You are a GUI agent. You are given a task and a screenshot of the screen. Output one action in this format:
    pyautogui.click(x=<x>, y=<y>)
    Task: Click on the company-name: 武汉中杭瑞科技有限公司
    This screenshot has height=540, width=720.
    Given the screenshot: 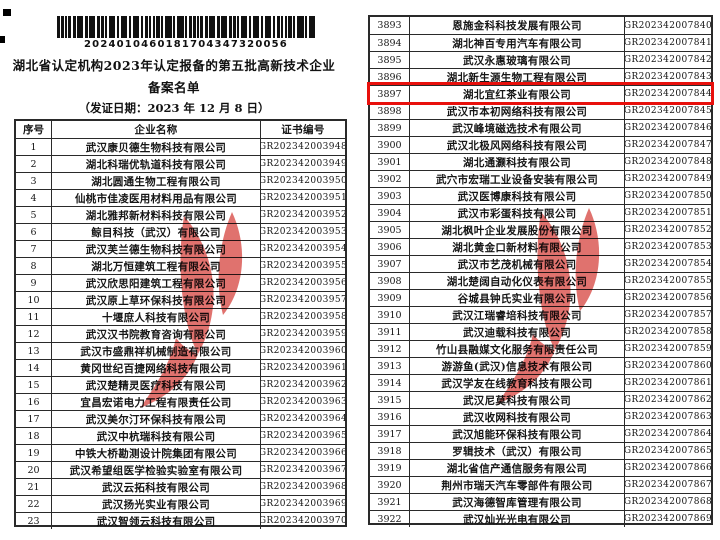 What is the action you would take?
    pyautogui.click(x=156, y=436)
    